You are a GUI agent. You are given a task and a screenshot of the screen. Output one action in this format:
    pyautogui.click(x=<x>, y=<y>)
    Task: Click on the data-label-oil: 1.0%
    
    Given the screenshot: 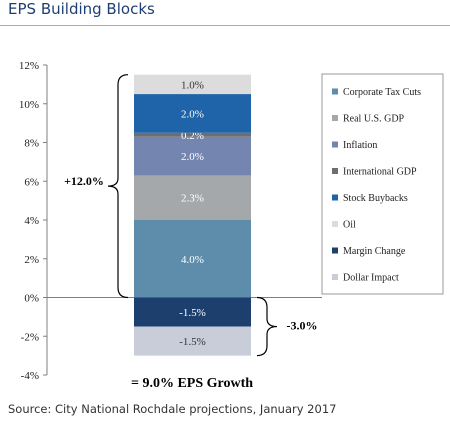 What is the action you would take?
    pyautogui.click(x=192, y=85)
    